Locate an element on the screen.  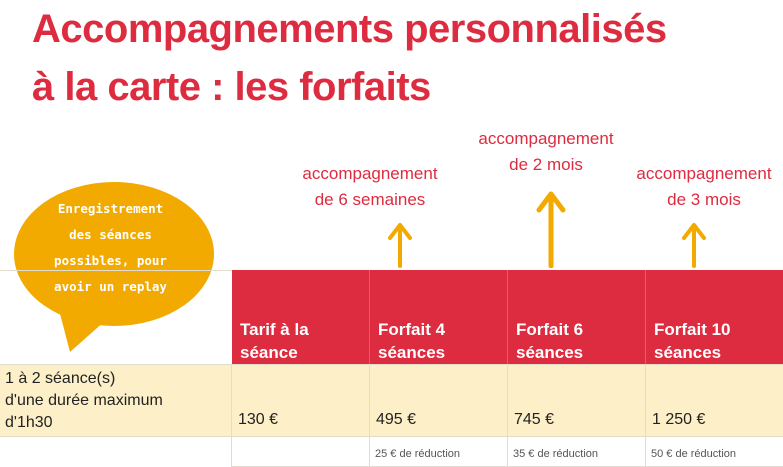
note-2-mois: accompagnement de 2 mois is located at coordinates (546, 151).